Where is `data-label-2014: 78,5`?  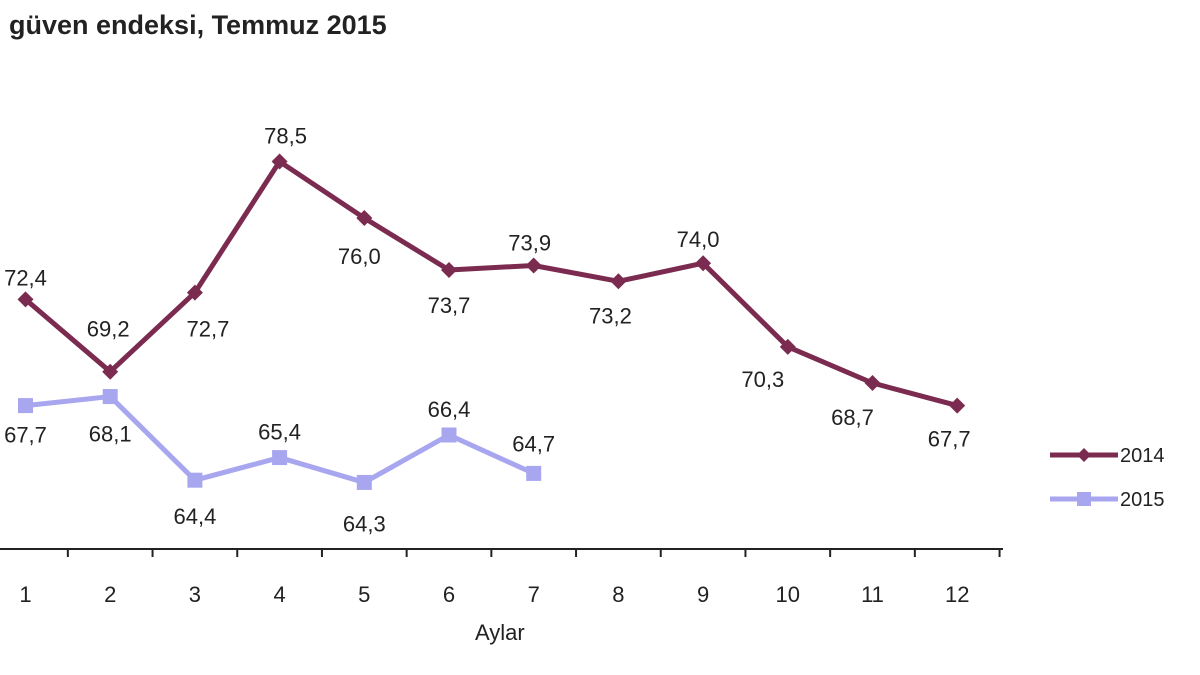
data-label-2014: 78,5 is located at coordinates (285, 136).